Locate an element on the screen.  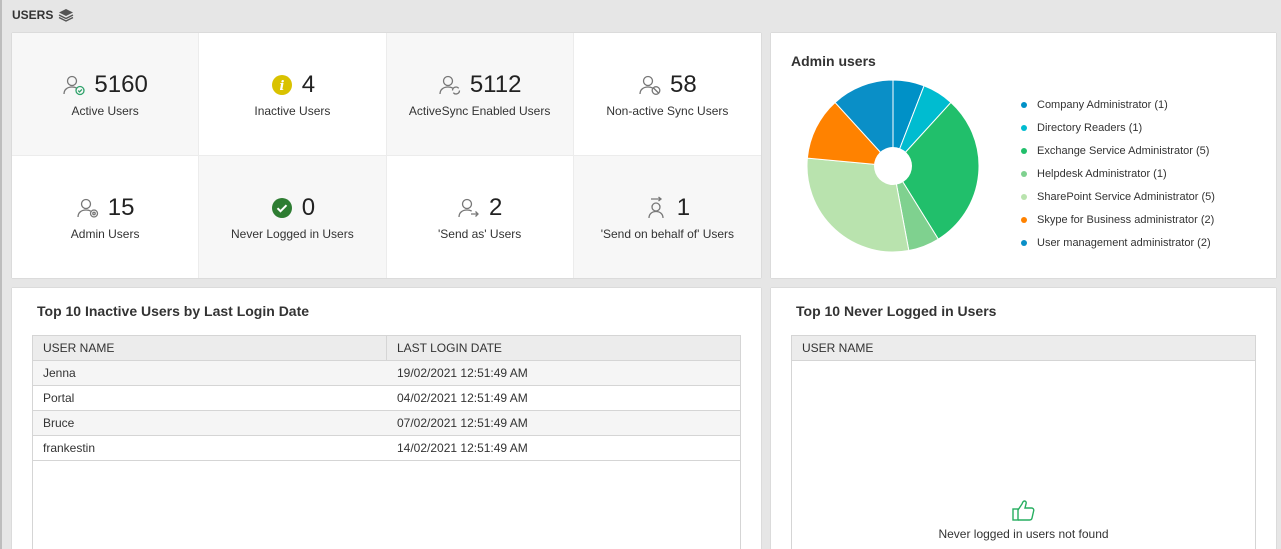
cell-last-login: 04/02/2021 12:51:49 AM is located at coordinates (462, 398).